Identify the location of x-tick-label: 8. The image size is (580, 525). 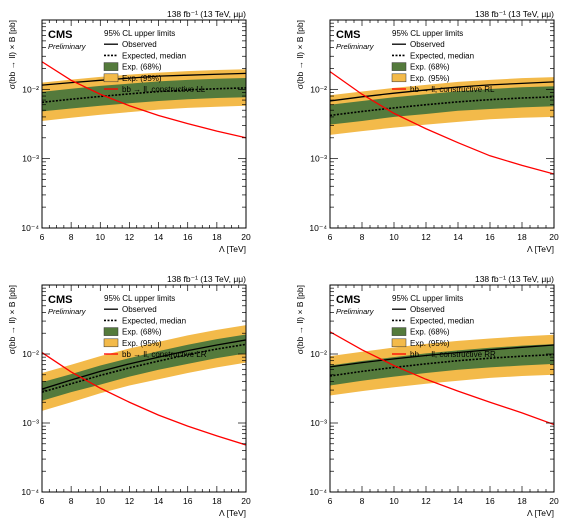
(362, 237).